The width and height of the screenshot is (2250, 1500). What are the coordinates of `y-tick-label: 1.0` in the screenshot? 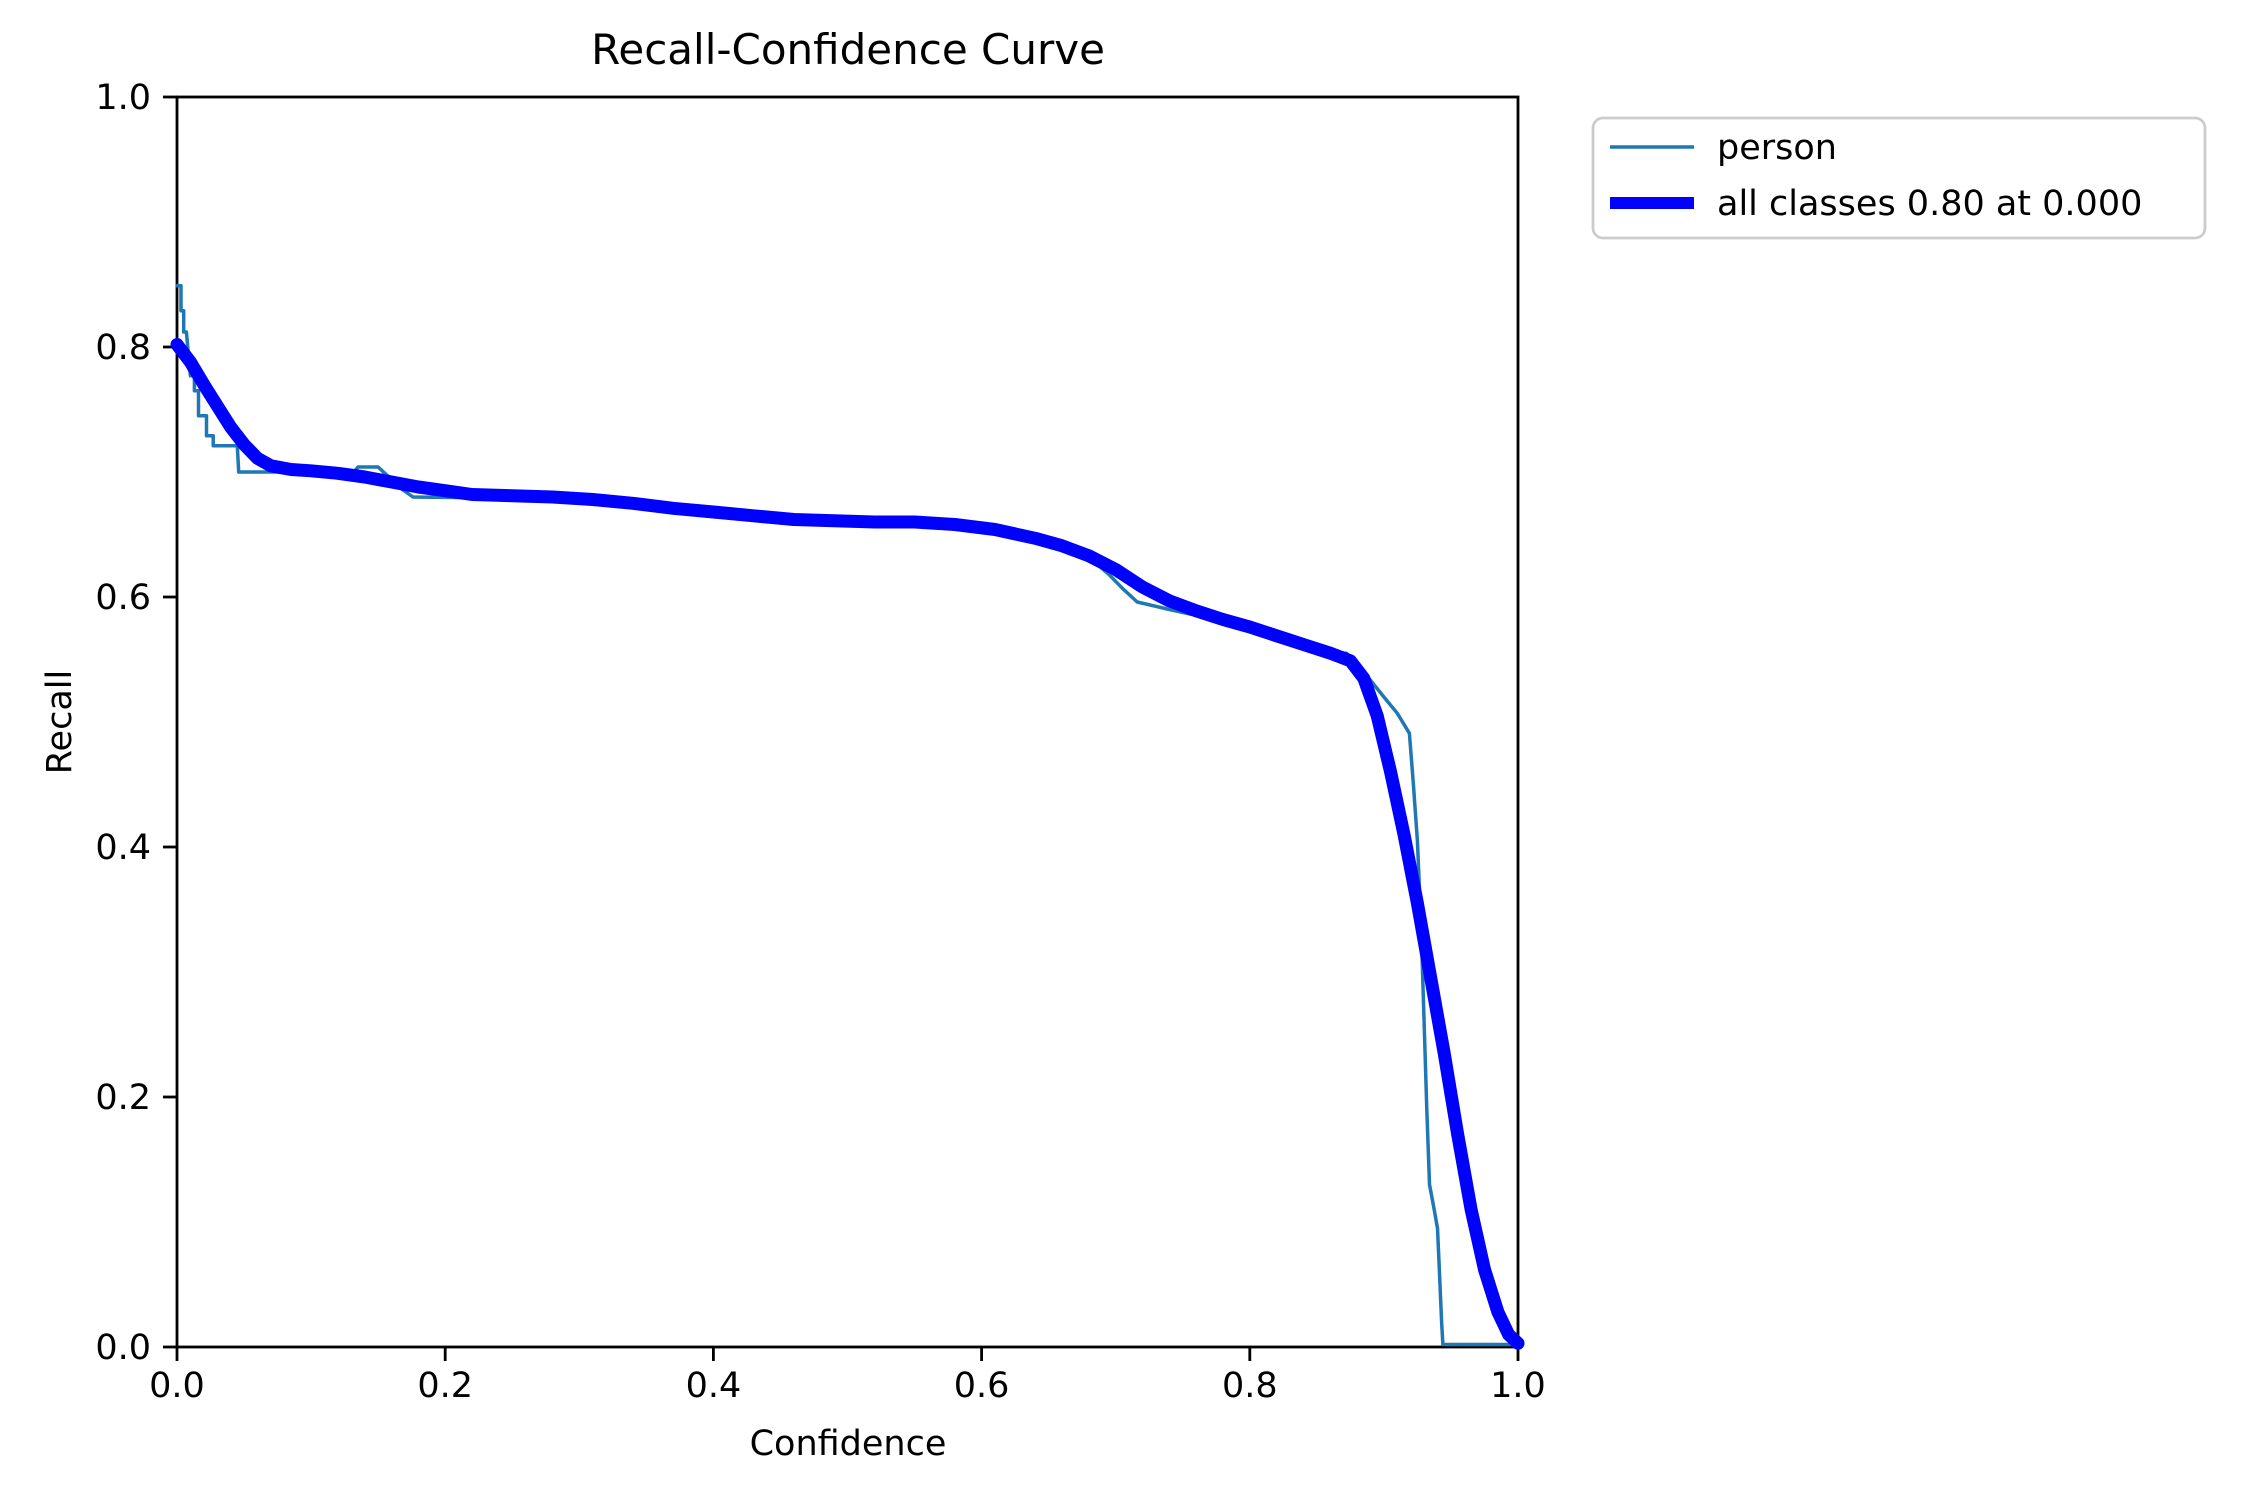 It's located at (123, 98).